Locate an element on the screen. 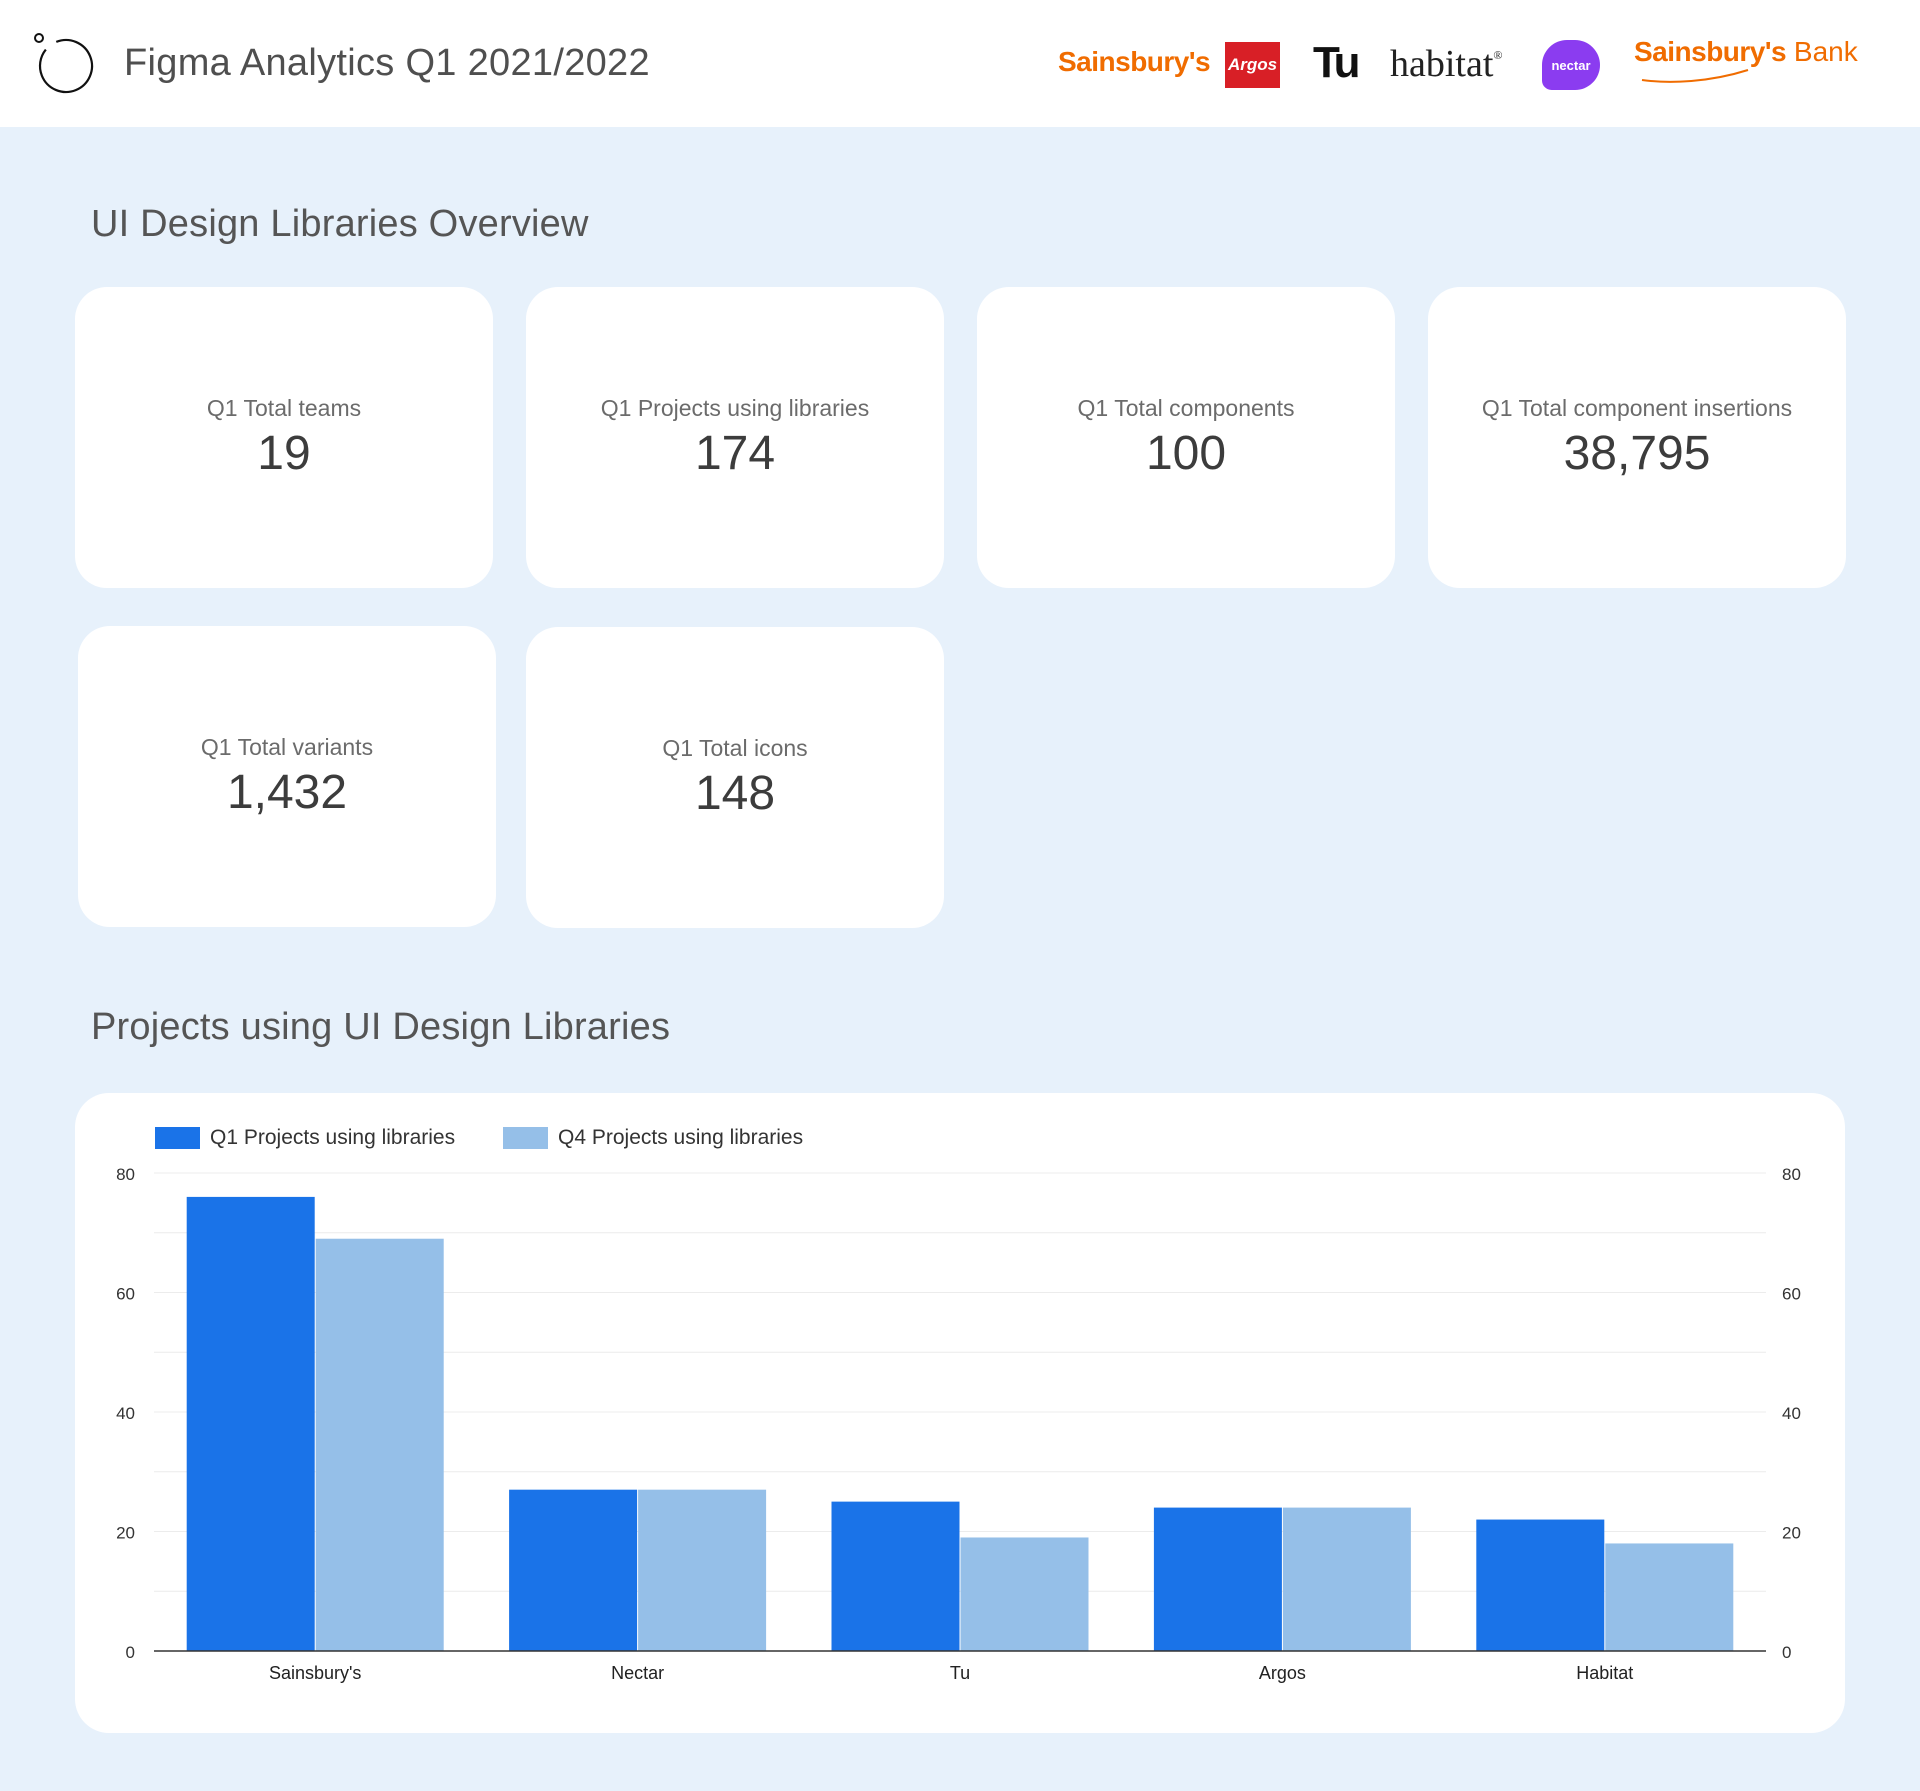 This screenshot has height=1791, width=1920. y-tick-label-left: 20 is located at coordinates (125, 1533).